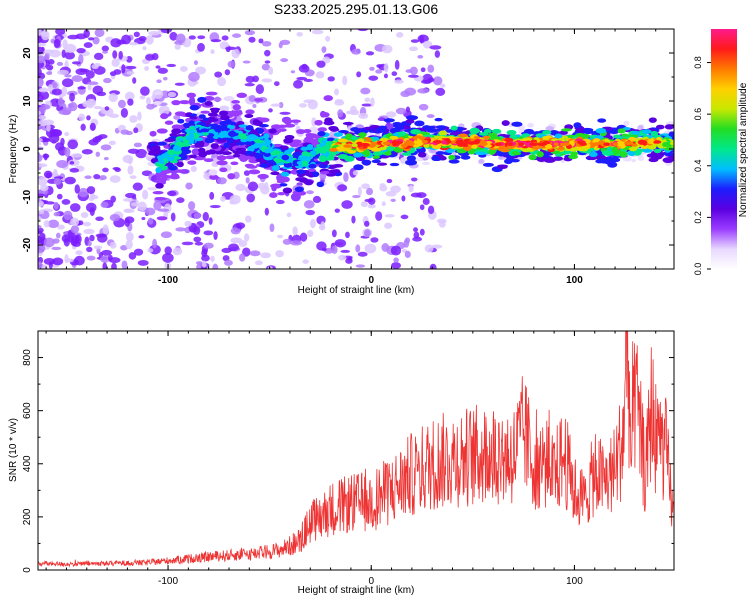 The image size is (750, 600). I want to click on spectrogram-ylabel: Frequency (Hz), so click(13, 149).